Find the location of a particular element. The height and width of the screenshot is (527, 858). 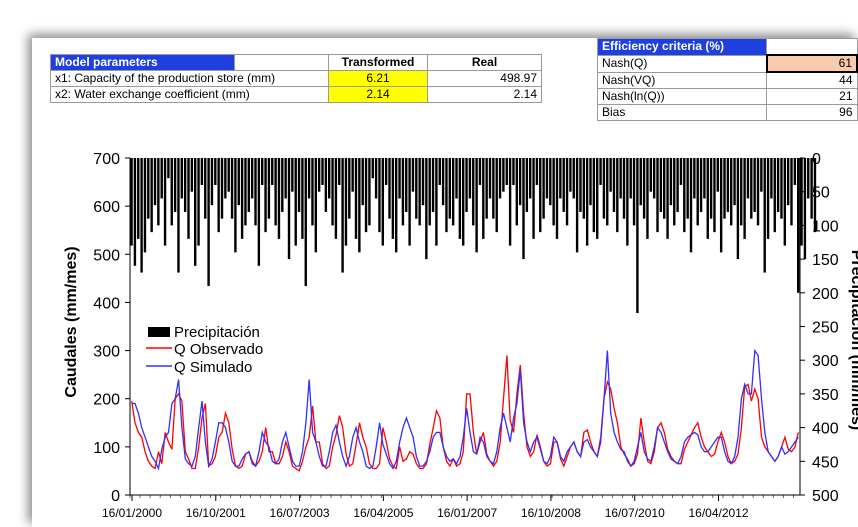

param-x2-real: 2.14 is located at coordinates (484, 94).